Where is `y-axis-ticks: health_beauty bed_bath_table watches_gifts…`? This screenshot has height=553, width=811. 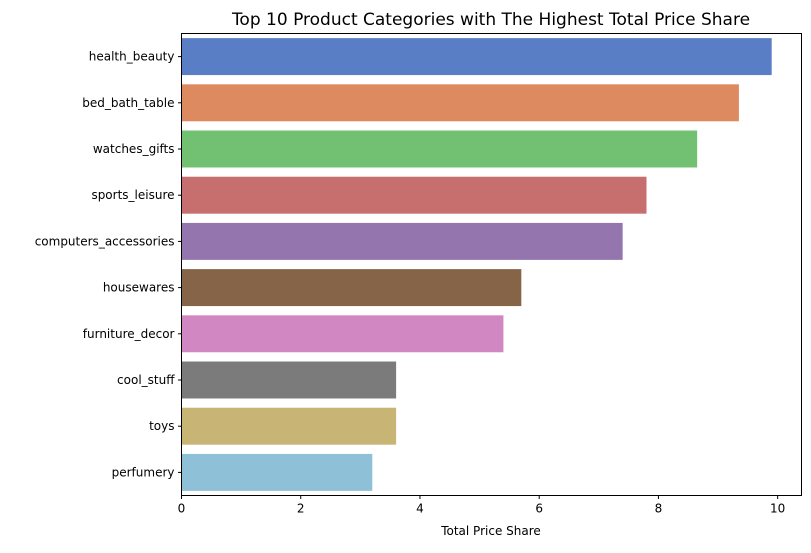 y-axis-ticks: health_beauty bed_bath_table watches_gifts… is located at coordinates (108, 264).